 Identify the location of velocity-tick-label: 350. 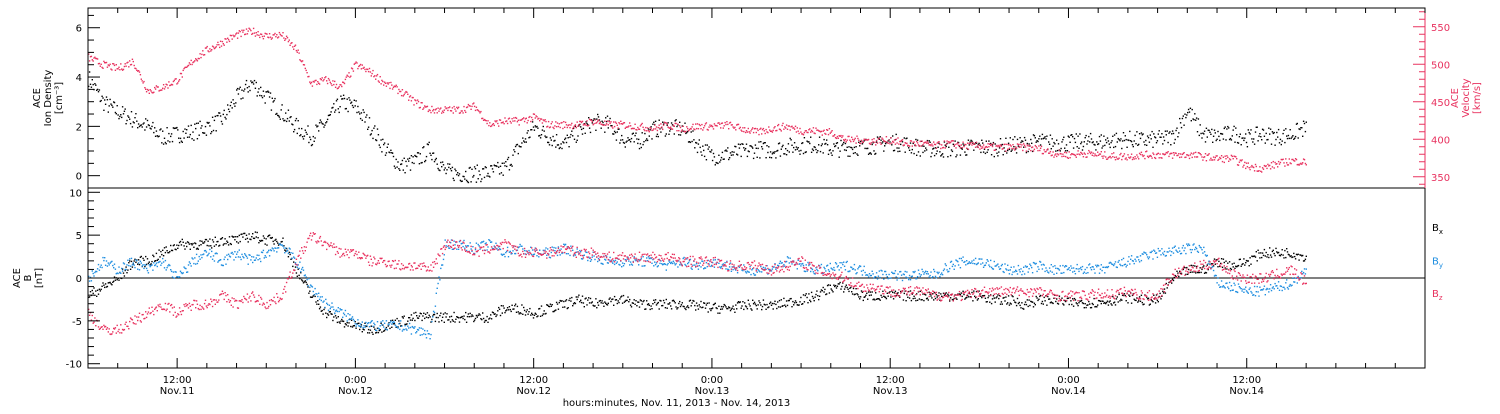
(1440, 178).